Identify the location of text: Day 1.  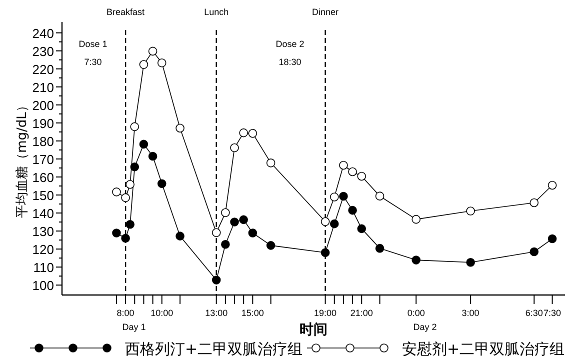
(134, 327).